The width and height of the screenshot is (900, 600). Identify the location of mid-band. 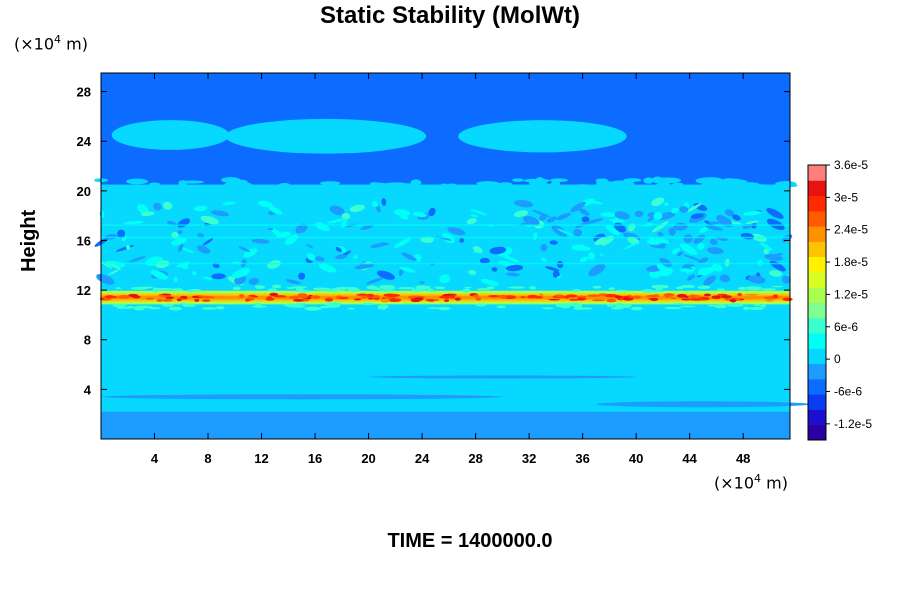
(445, 237).